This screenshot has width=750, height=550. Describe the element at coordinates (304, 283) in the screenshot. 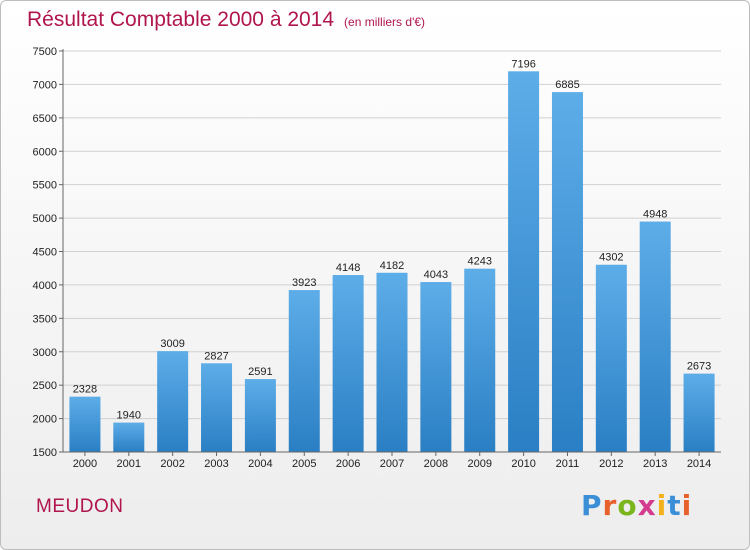

I see `data-label: 3923` at that location.